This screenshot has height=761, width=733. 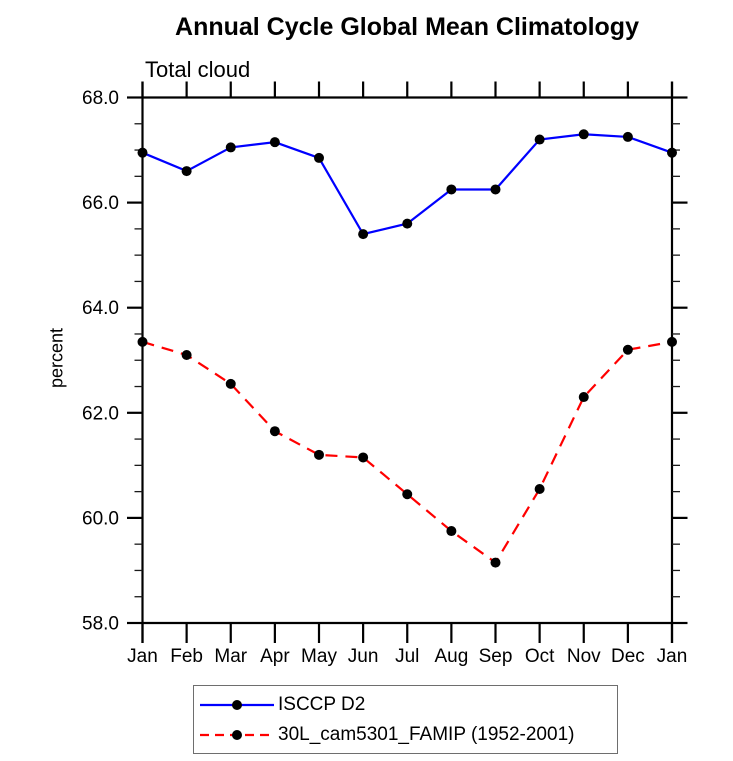 What do you see at coordinates (451, 656) in the screenshot?
I see `x-tick-label: Aug` at bounding box center [451, 656].